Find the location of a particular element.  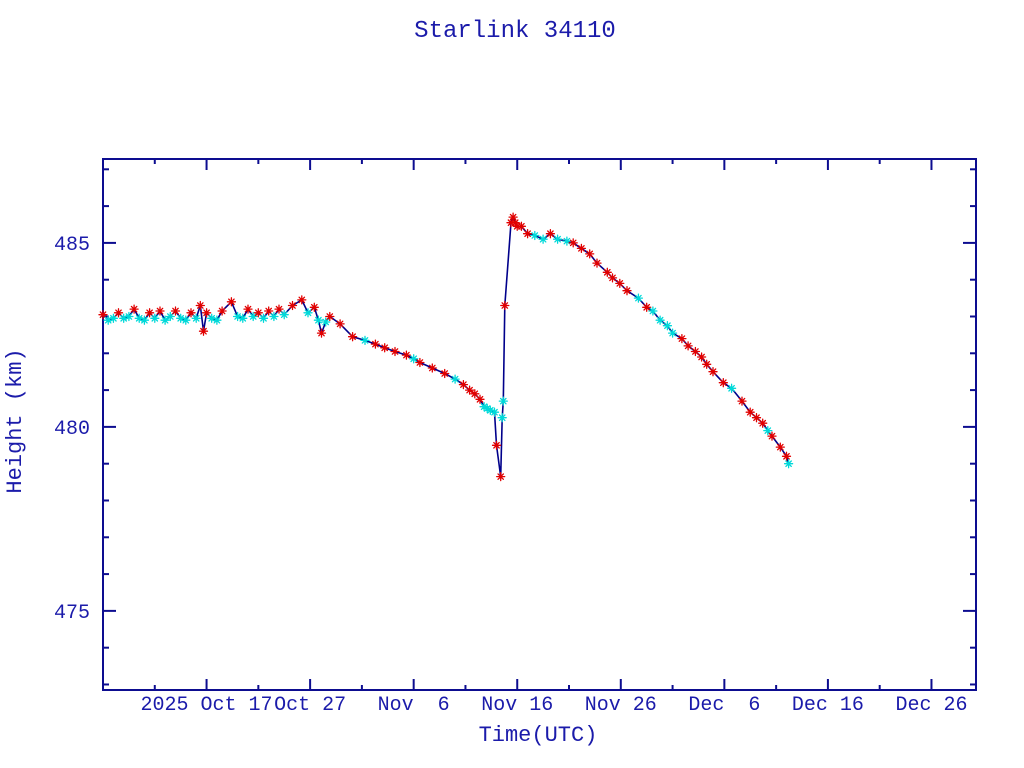

x-tick-label: Nov 26 is located at coordinates (621, 705).